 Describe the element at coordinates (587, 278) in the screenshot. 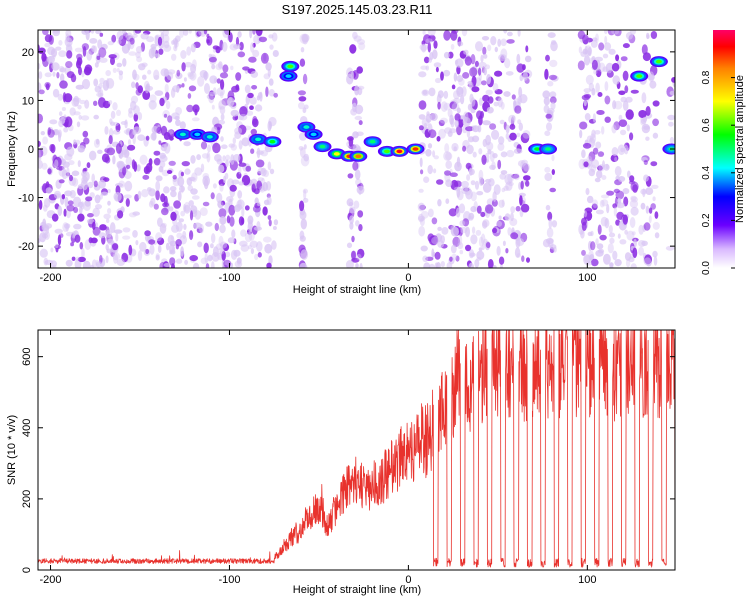

I see `heatmap-x-tick-label: 100` at that location.